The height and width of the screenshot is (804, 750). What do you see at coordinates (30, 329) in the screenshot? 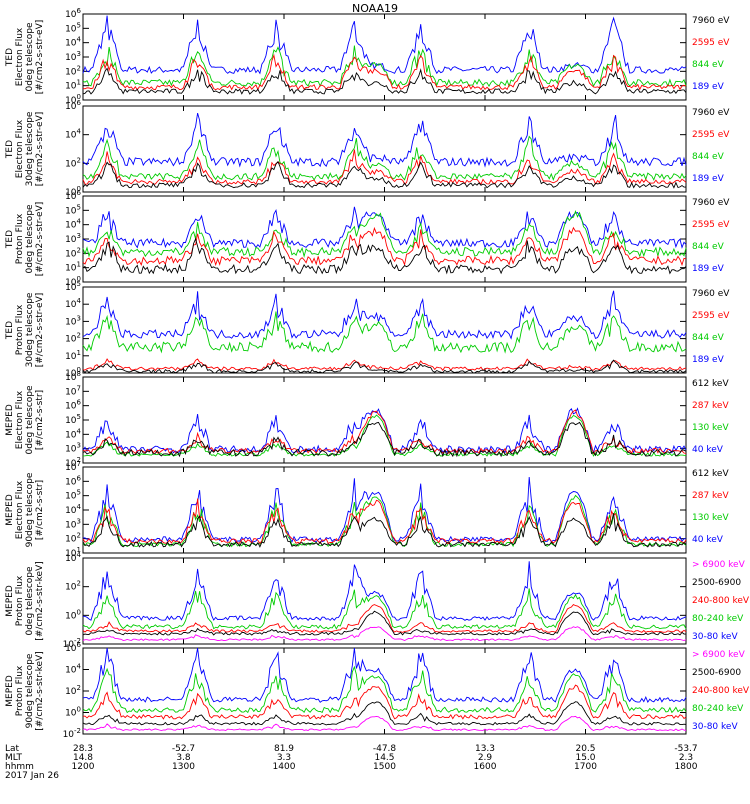
I see `y-axis-label-line: 30deg telescope` at bounding box center [30, 329].